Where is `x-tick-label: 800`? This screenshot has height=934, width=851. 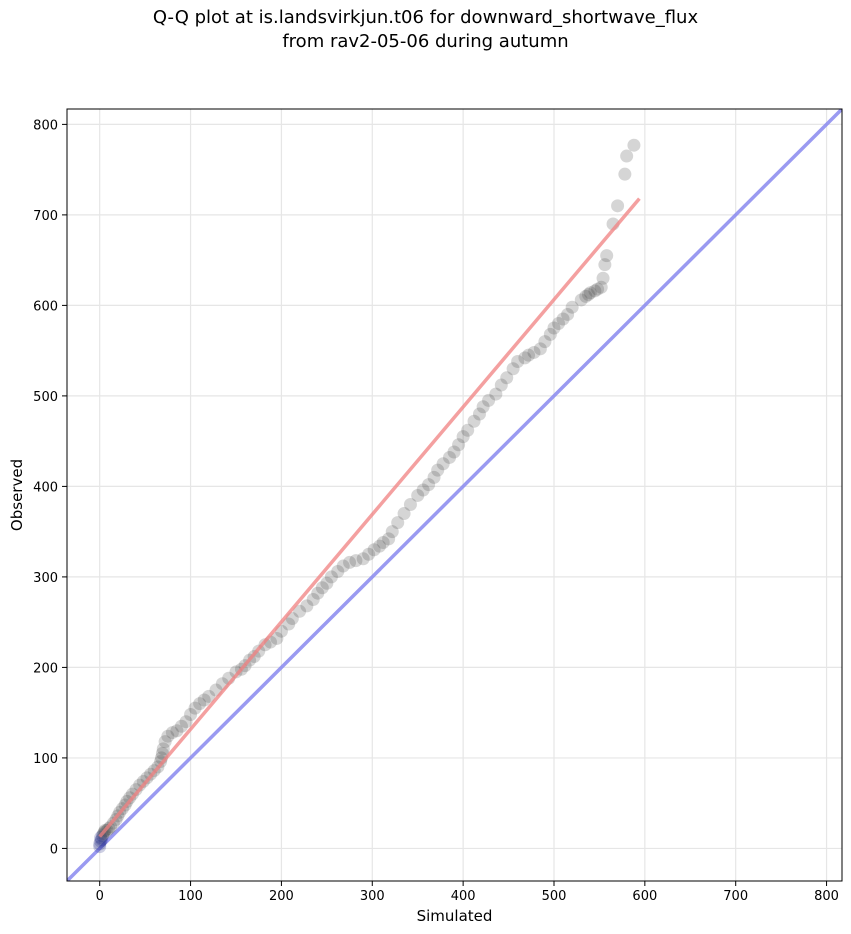 x-tick-label: 800 is located at coordinates (826, 896).